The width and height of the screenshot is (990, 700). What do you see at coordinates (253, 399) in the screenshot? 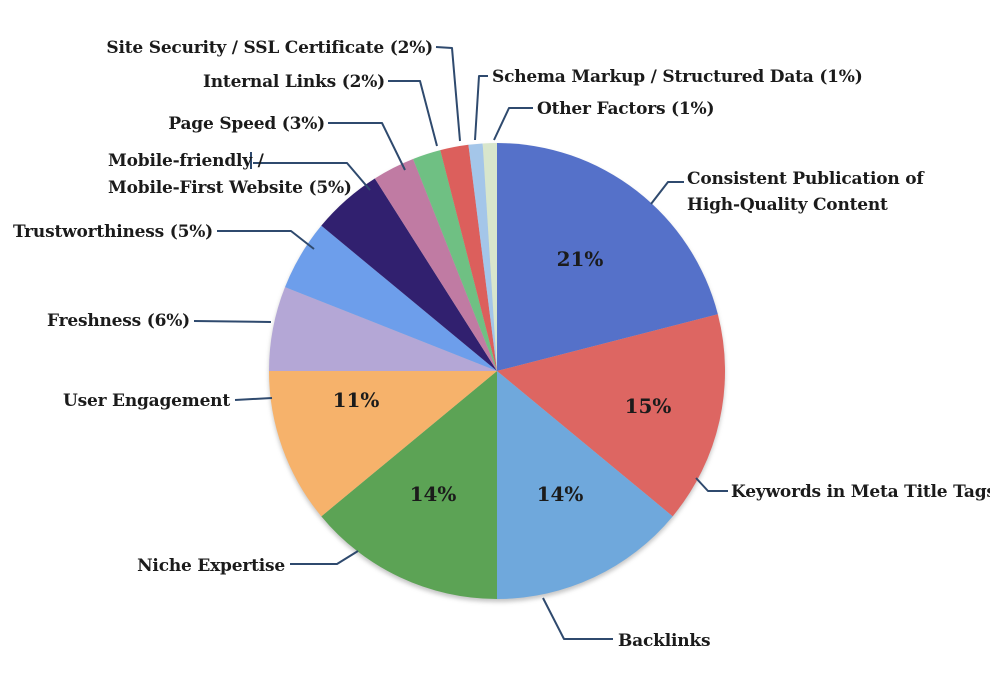
I see `leader-line-user-engagement` at bounding box center [253, 399].